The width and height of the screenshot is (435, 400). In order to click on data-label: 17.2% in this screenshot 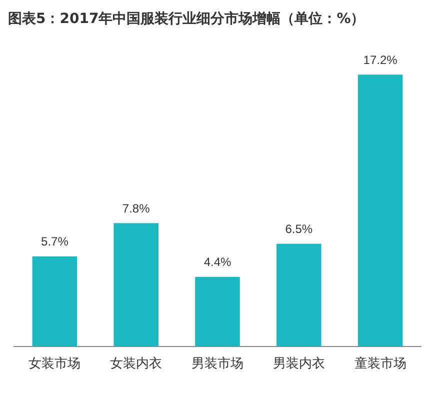, I will do `click(380, 59)`.